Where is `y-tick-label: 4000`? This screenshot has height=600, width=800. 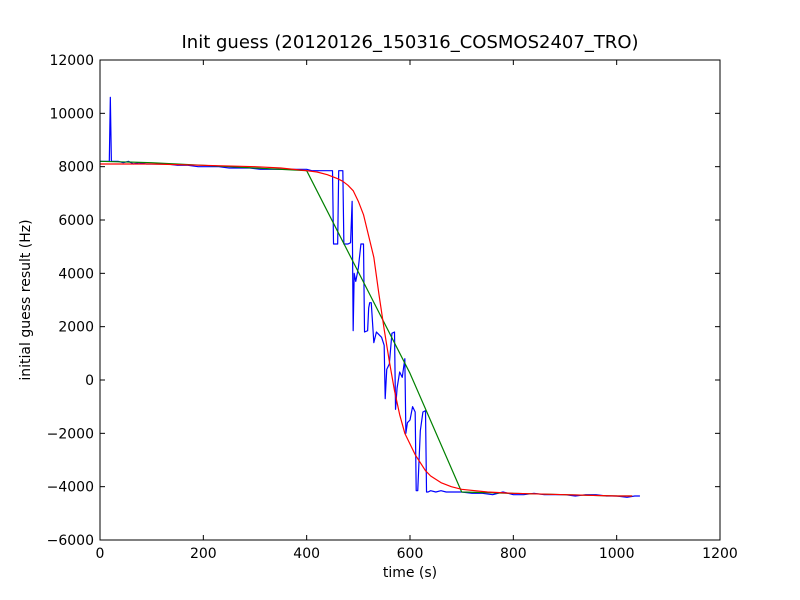 y-tick-label: 4000 is located at coordinates (76, 274).